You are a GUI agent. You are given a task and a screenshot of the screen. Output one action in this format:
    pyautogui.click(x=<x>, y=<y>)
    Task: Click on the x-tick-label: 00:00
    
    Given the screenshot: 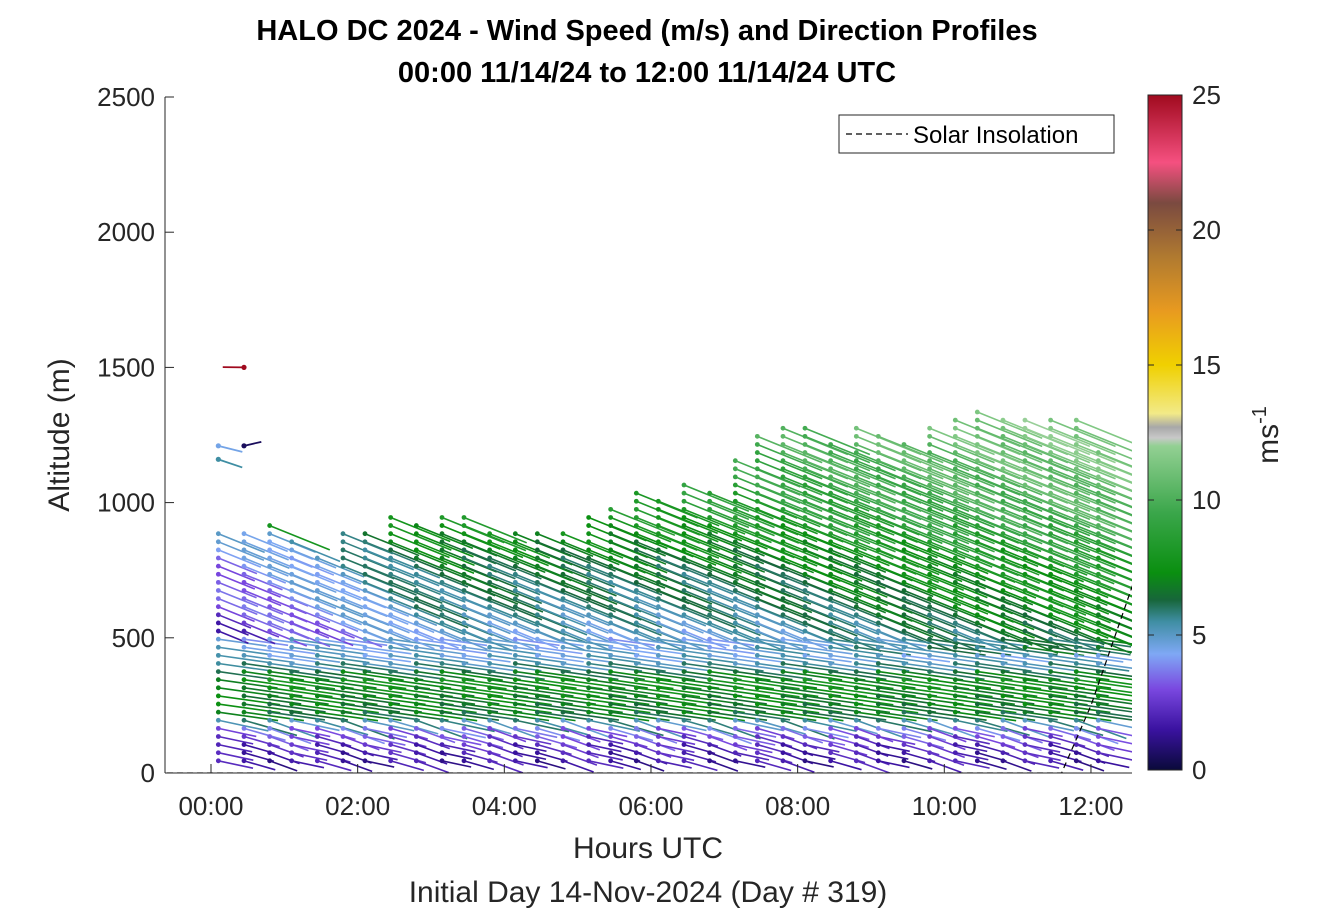 What is the action you would take?
    pyautogui.click(x=210, y=806)
    